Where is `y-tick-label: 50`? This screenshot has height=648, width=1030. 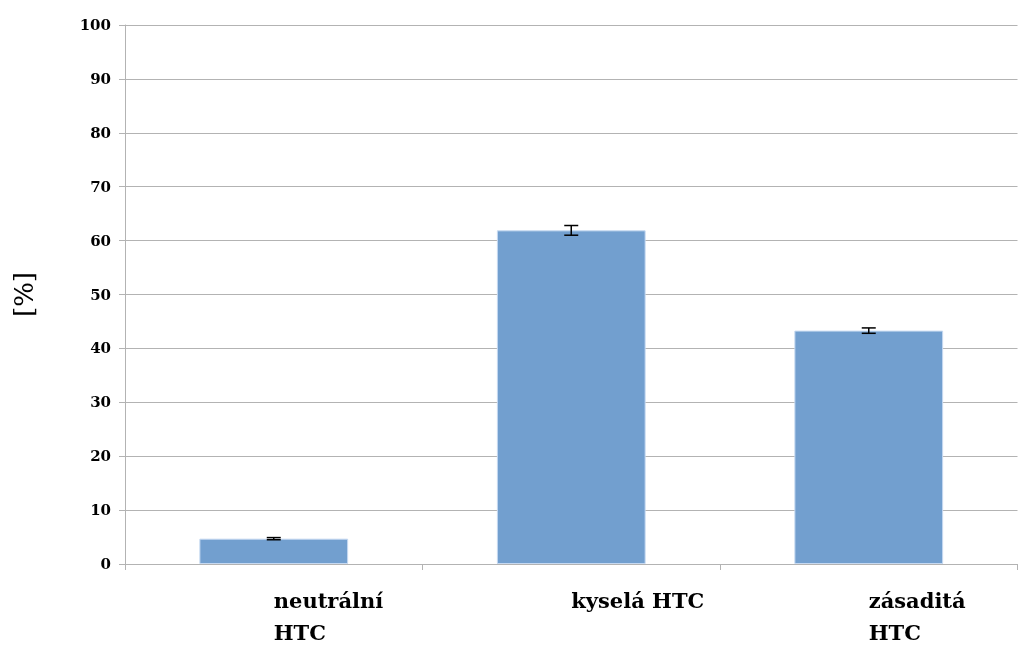 y-tick-label: 50 is located at coordinates (100, 294).